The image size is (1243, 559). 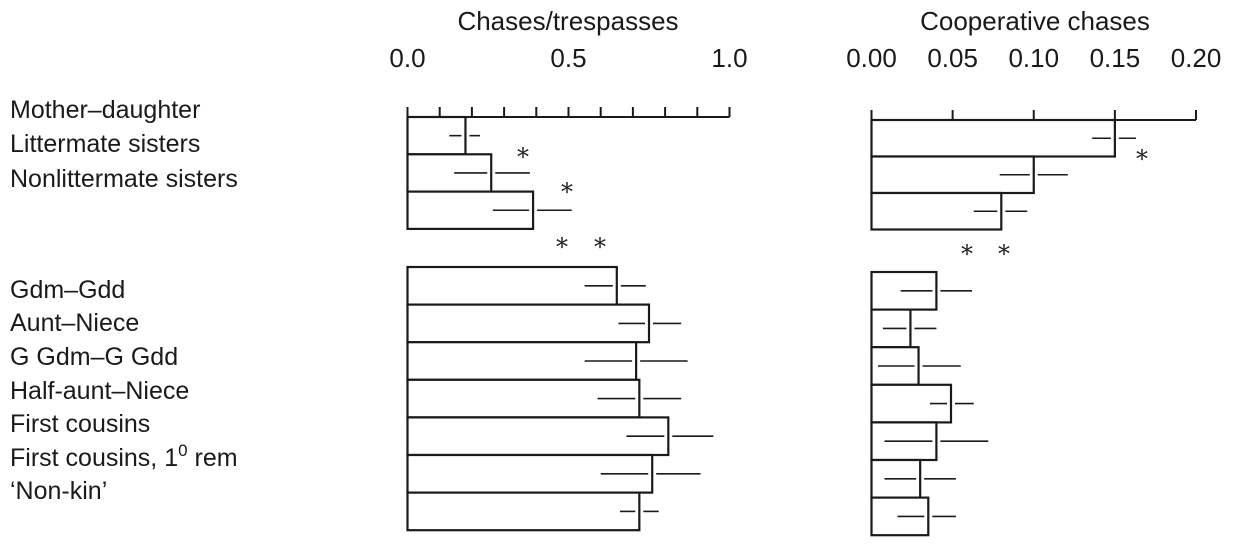 What do you see at coordinates (74, 323) in the screenshot?
I see `row-label: Aunt–Niece` at bounding box center [74, 323].